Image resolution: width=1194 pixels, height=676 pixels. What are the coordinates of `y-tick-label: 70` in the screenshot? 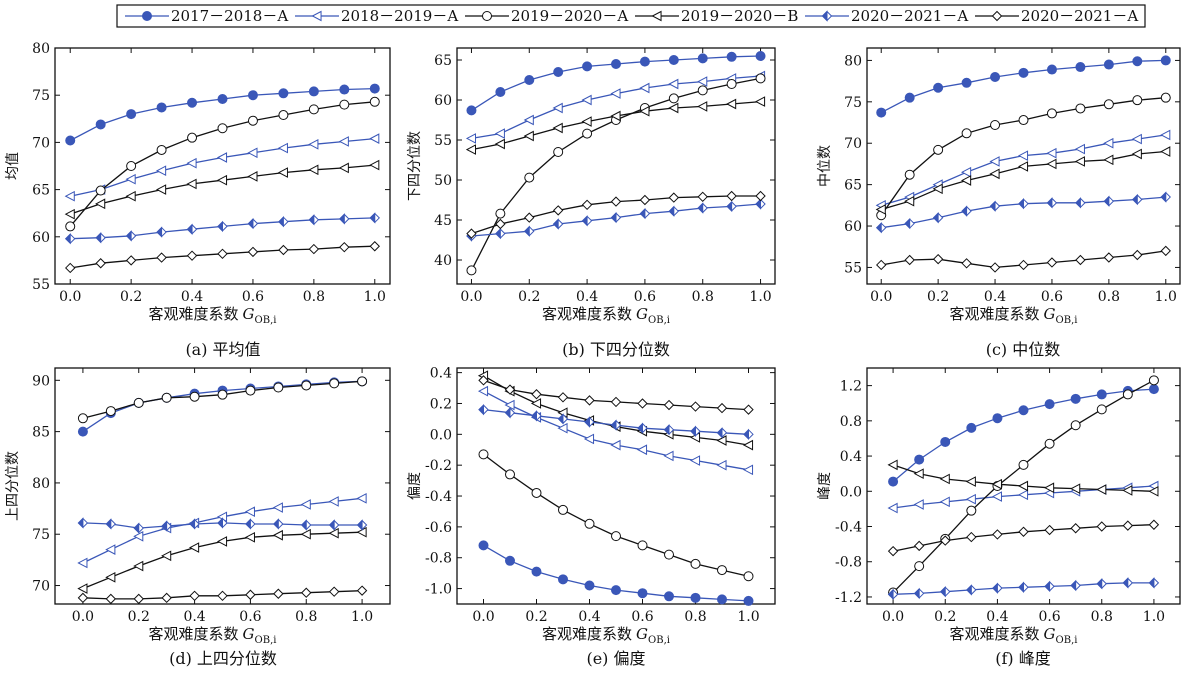 It's located at (41, 587).